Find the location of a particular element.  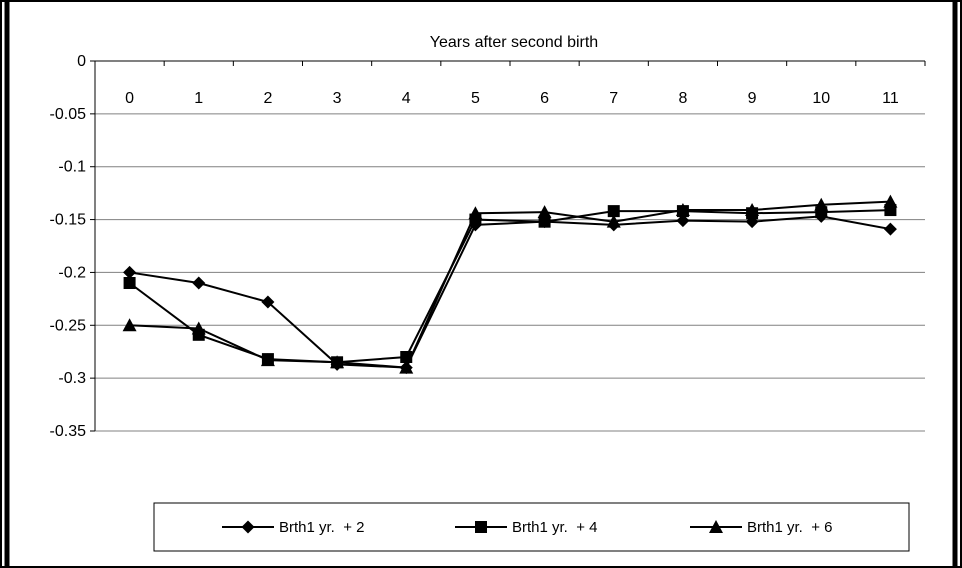

y-tick-label: -0.25 is located at coordinates (68, 325).